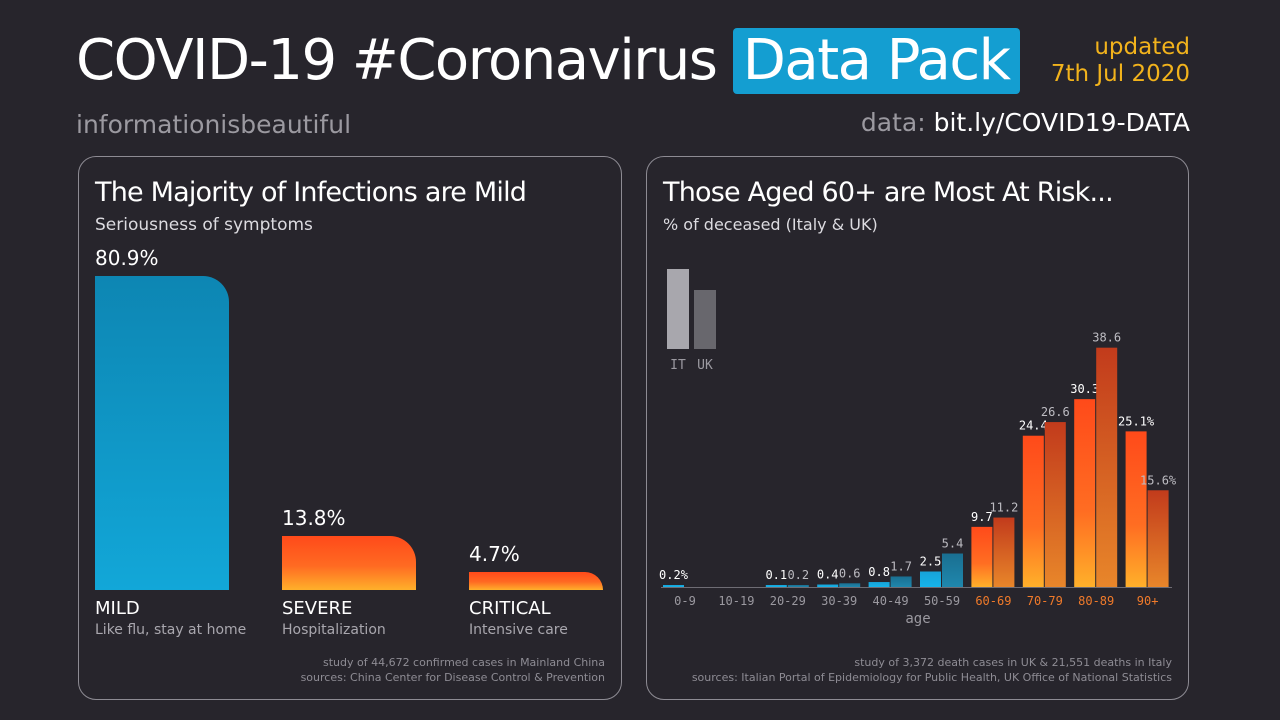 The width and height of the screenshot is (1280, 720). What do you see at coordinates (204, 225) in the screenshot?
I see `severity-subtitle: Seriousness of symptoms` at bounding box center [204, 225].